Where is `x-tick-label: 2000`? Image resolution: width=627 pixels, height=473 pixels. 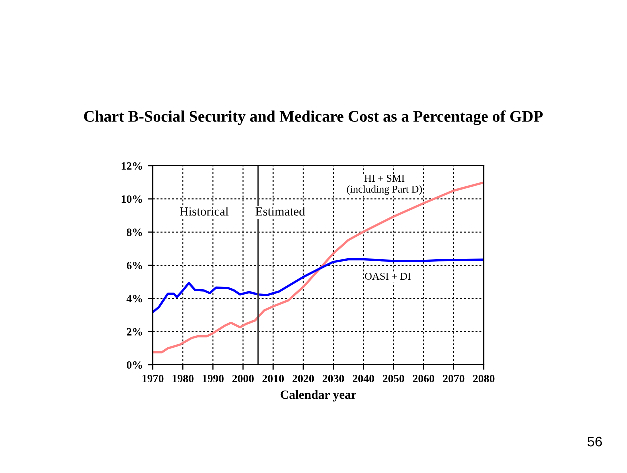
x-tick-label: 2000 is located at coordinates (243, 379).